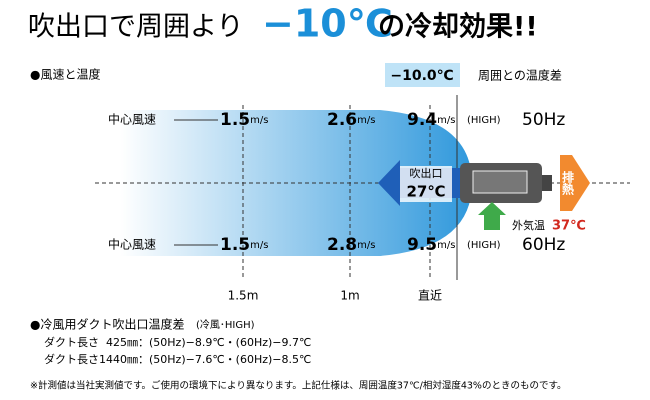 This screenshot has width=650, height=400. Describe the element at coordinates (107, 324) in the screenshot. I see `duct-heading: ●冷風用ダクト吹出口温度差` at that location.